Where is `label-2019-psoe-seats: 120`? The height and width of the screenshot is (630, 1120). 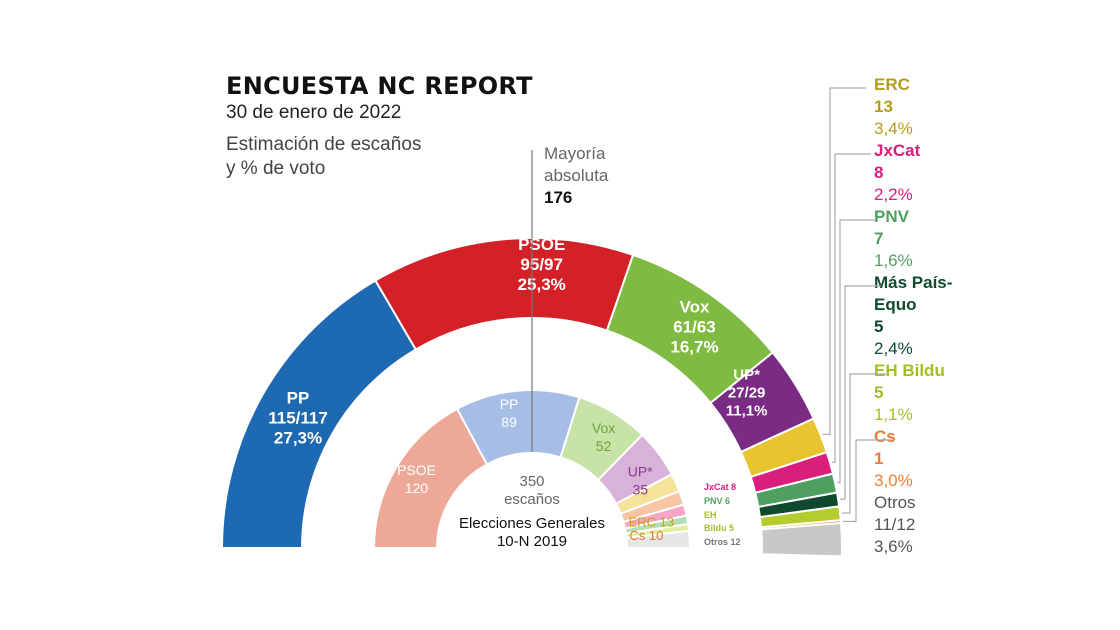
label-2019-psoe-seats: 120 is located at coordinates (417, 488).